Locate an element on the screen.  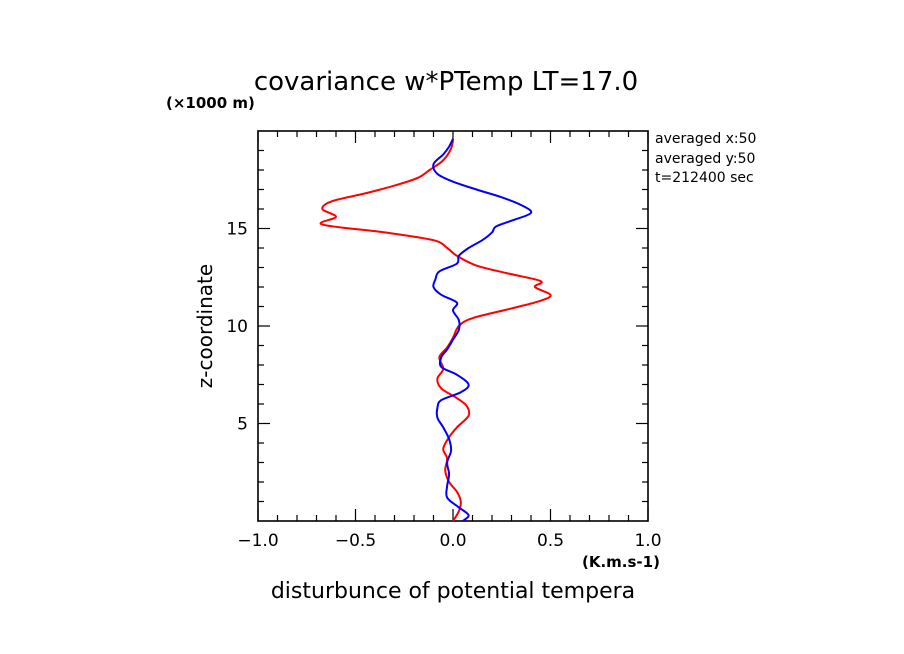
y-tick-label: 5 is located at coordinates (242, 425).